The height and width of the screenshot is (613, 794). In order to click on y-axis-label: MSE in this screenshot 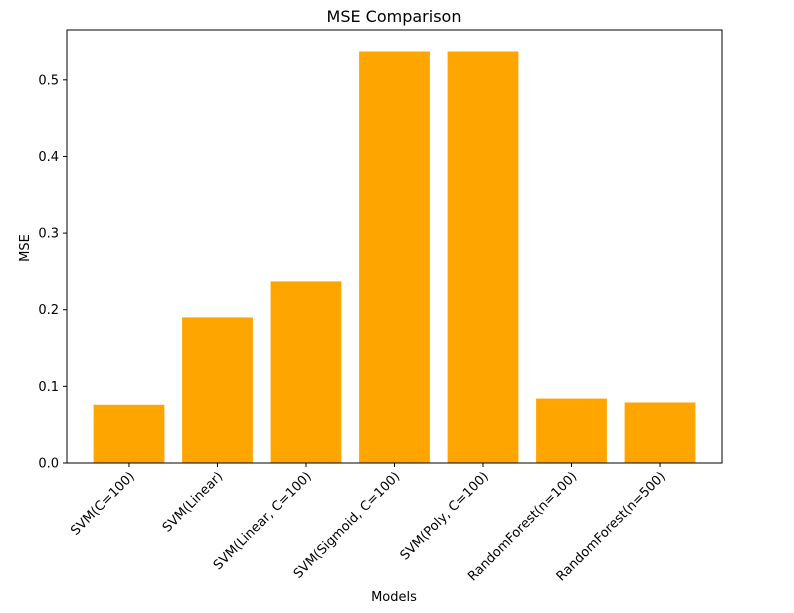, I will do `click(25, 248)`.